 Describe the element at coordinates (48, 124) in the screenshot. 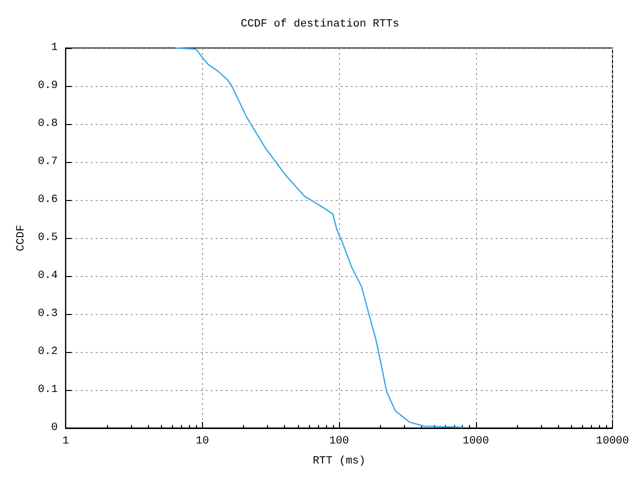

I see `y-tick-label: 0.8` at that location.